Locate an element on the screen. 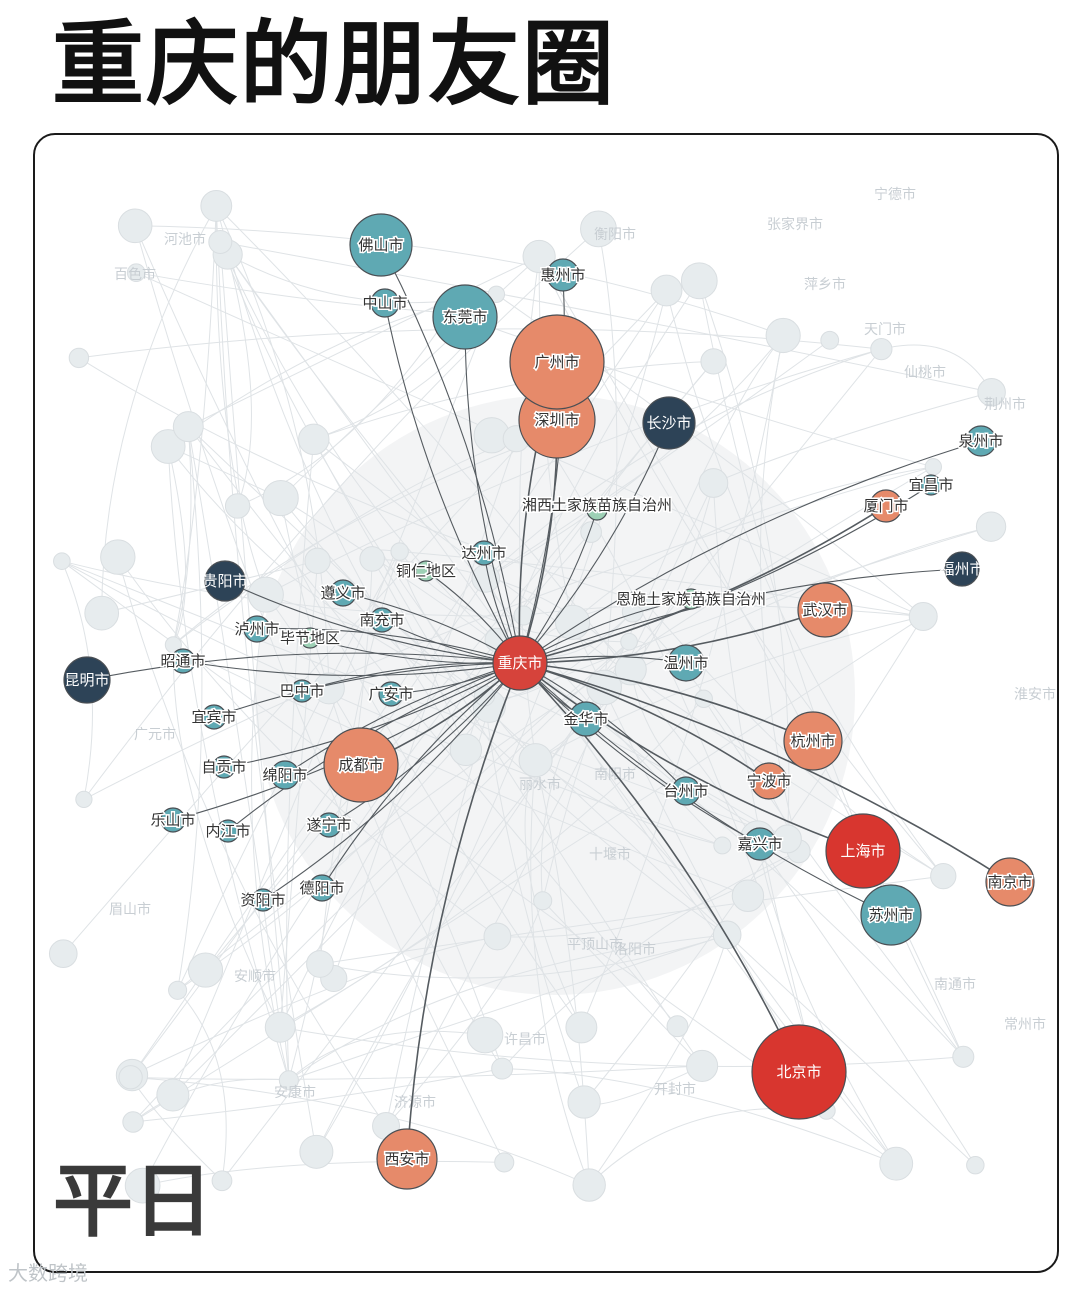 The image size is (1080, 1293). background-city-label: 萍乡市 is located at coordinates (825, 284).